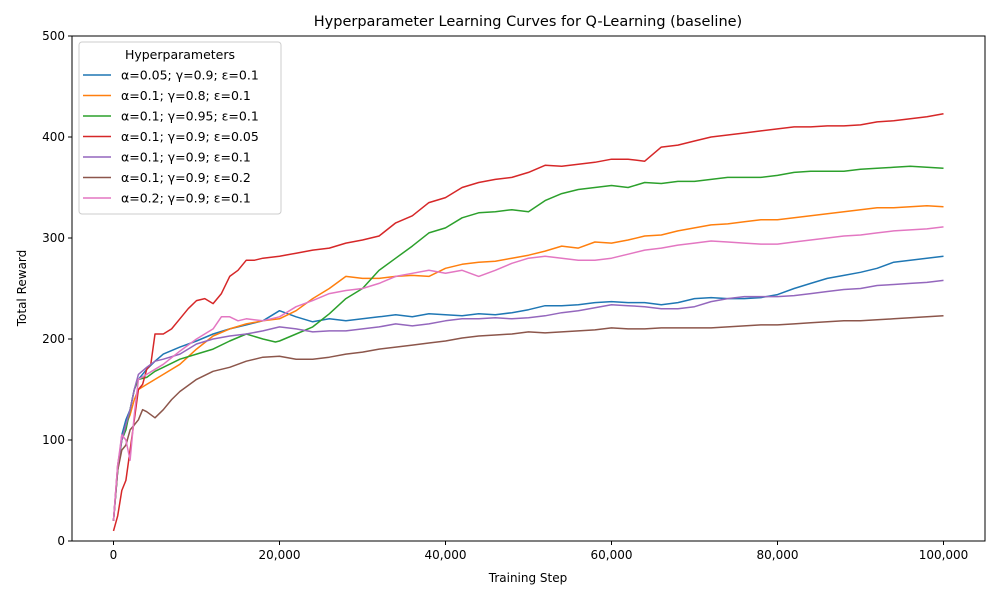 This screenshot has height=600, width=1000. What do you see at coordinates (186, 95) in the screenshot?
I see `legend-label: α=0.1; γ=0.8; ε=0.1` at bounding box center [186, 95].